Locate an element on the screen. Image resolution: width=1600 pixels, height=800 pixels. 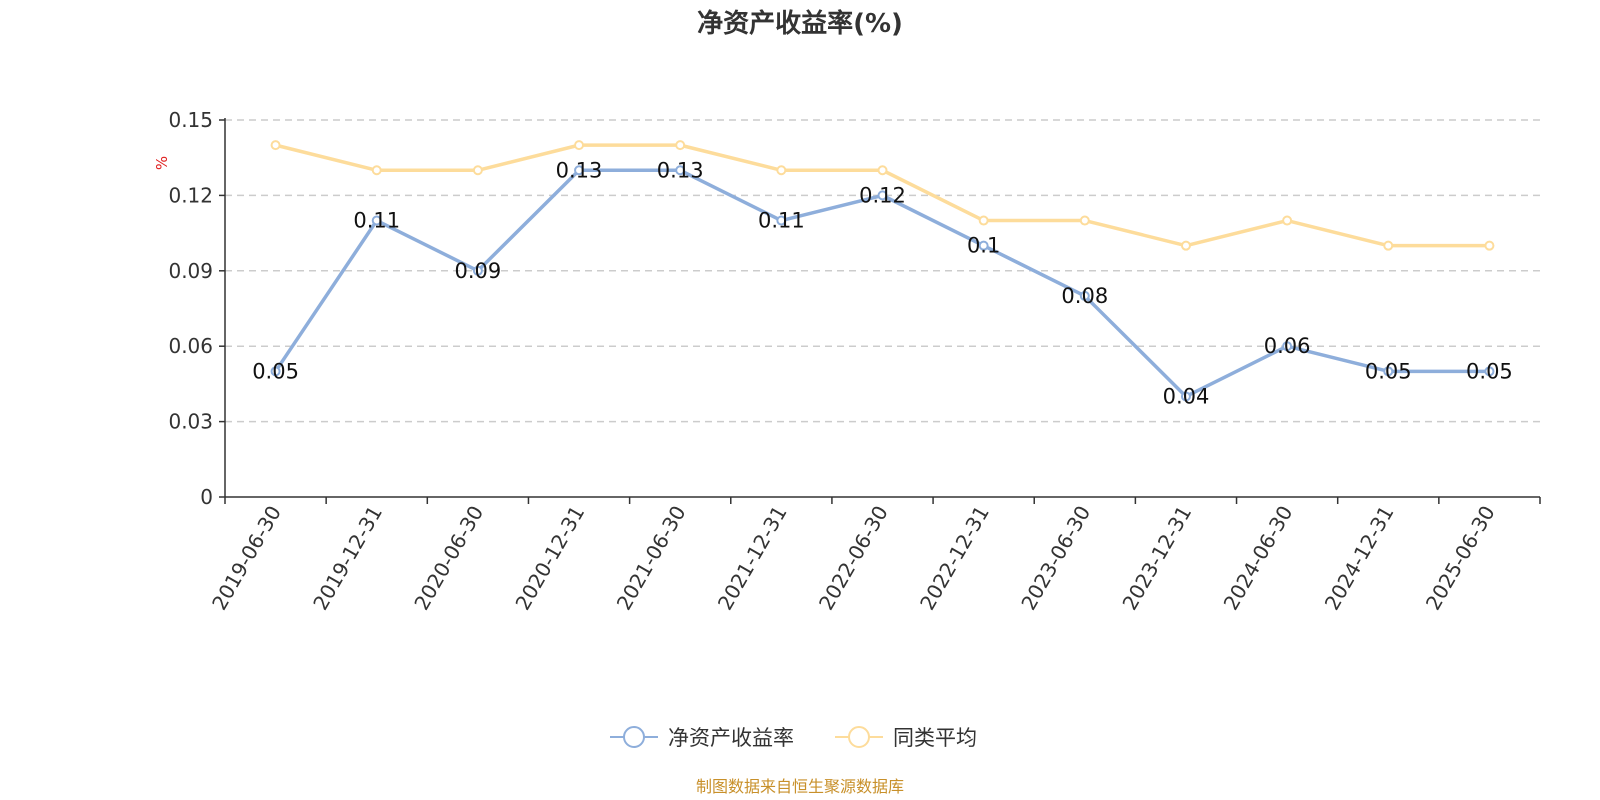
data-label: 0.1 is located at coordinates (983, 246).